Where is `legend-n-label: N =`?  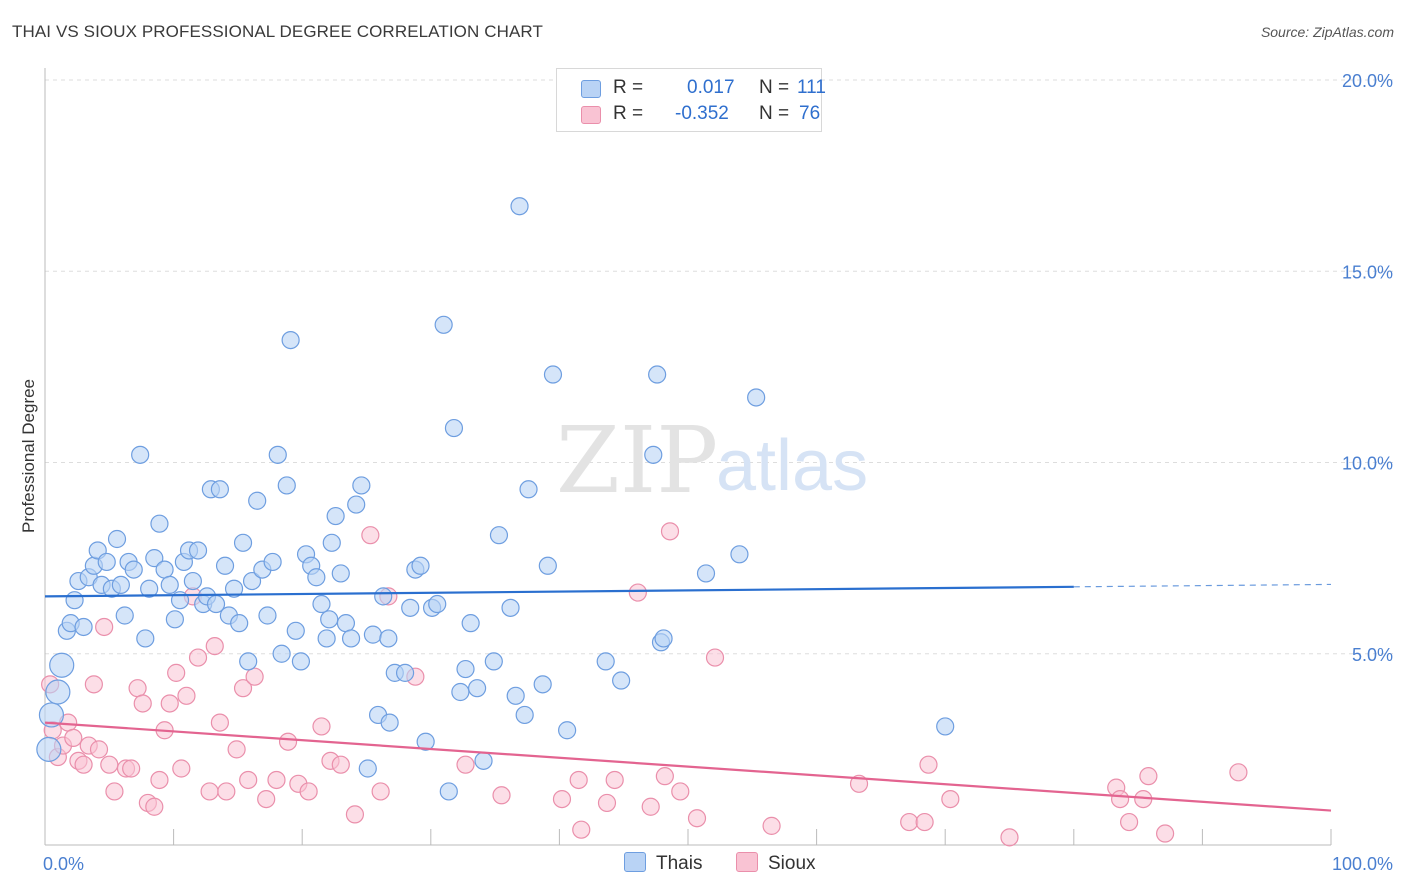 legend-n-label: N = is located at coordinates (774, 87).